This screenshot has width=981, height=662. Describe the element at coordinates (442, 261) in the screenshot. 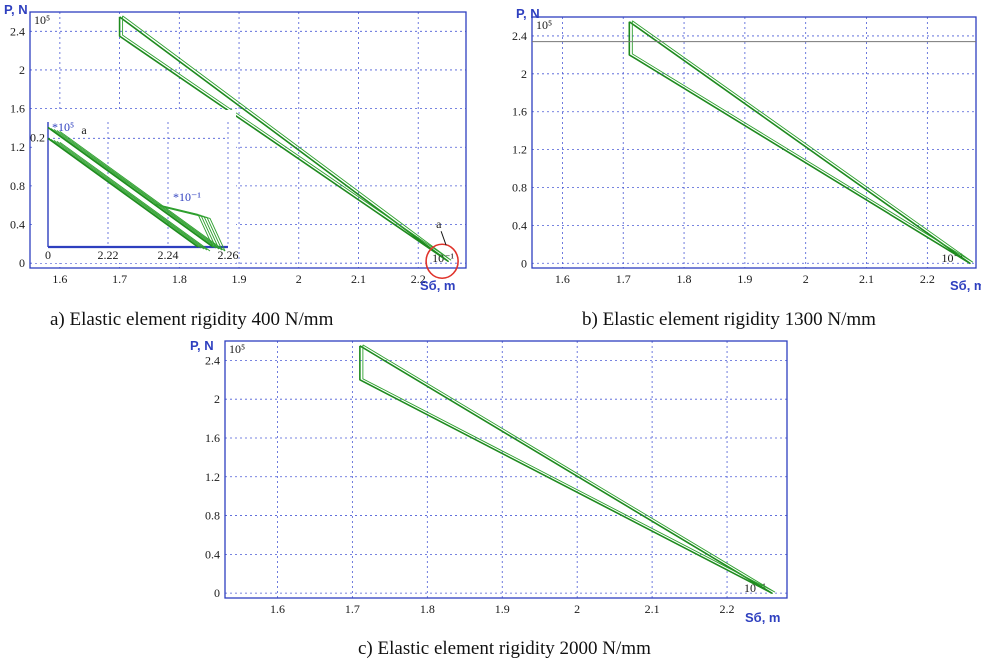

I see `highlight-circle` at that location.